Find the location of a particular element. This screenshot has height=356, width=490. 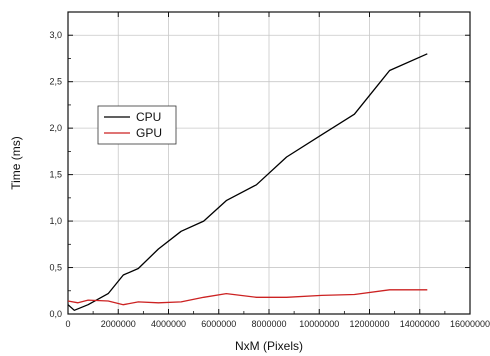

y-tick-label: 1,0 is located at coordinates (55, 221).